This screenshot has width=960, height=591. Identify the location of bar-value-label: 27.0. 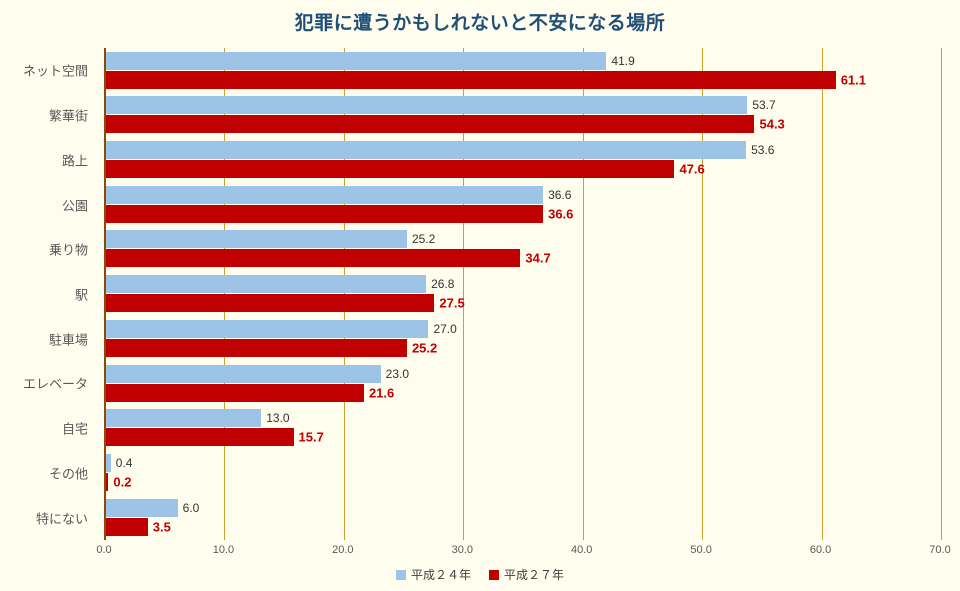
(445, 328).